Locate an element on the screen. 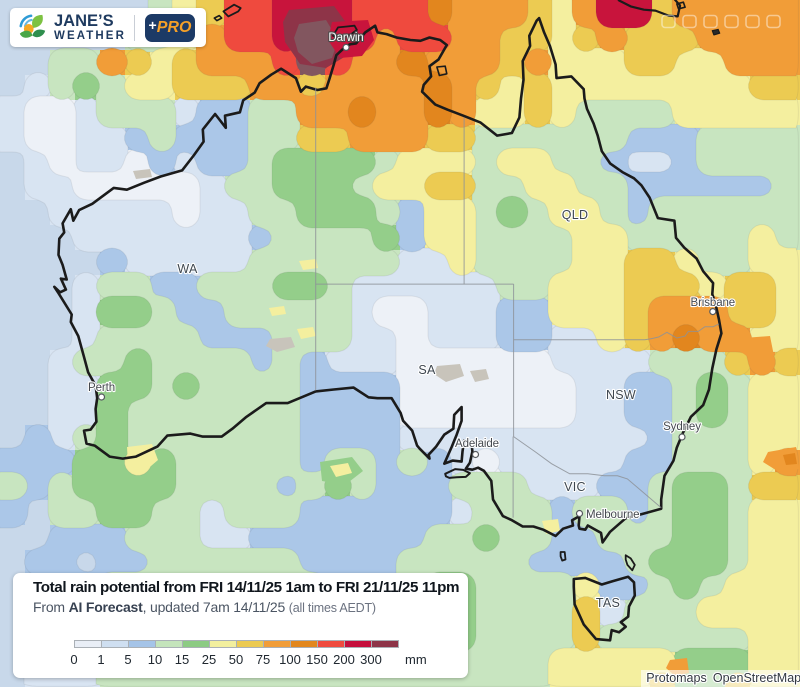 The image size is (800, 687). svg-text: OpenStreetMap is located at coordinates (756, 678).